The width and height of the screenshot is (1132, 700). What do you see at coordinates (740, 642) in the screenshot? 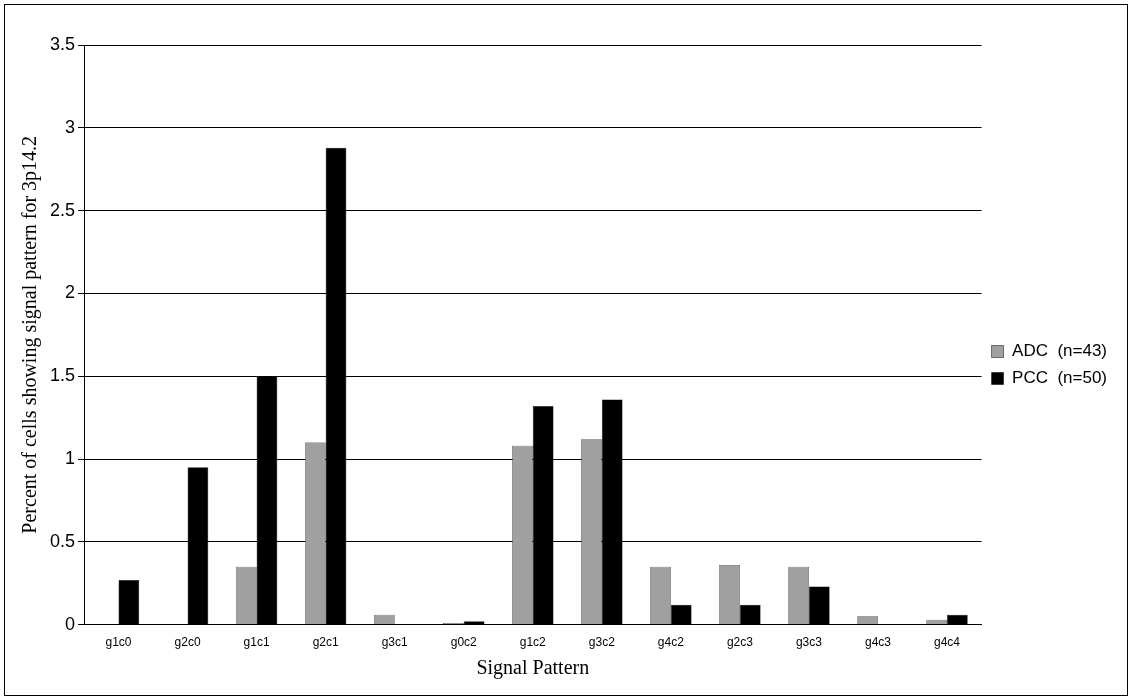
I see `x-tick-label: g2c3` at bounding box center [740, 642].